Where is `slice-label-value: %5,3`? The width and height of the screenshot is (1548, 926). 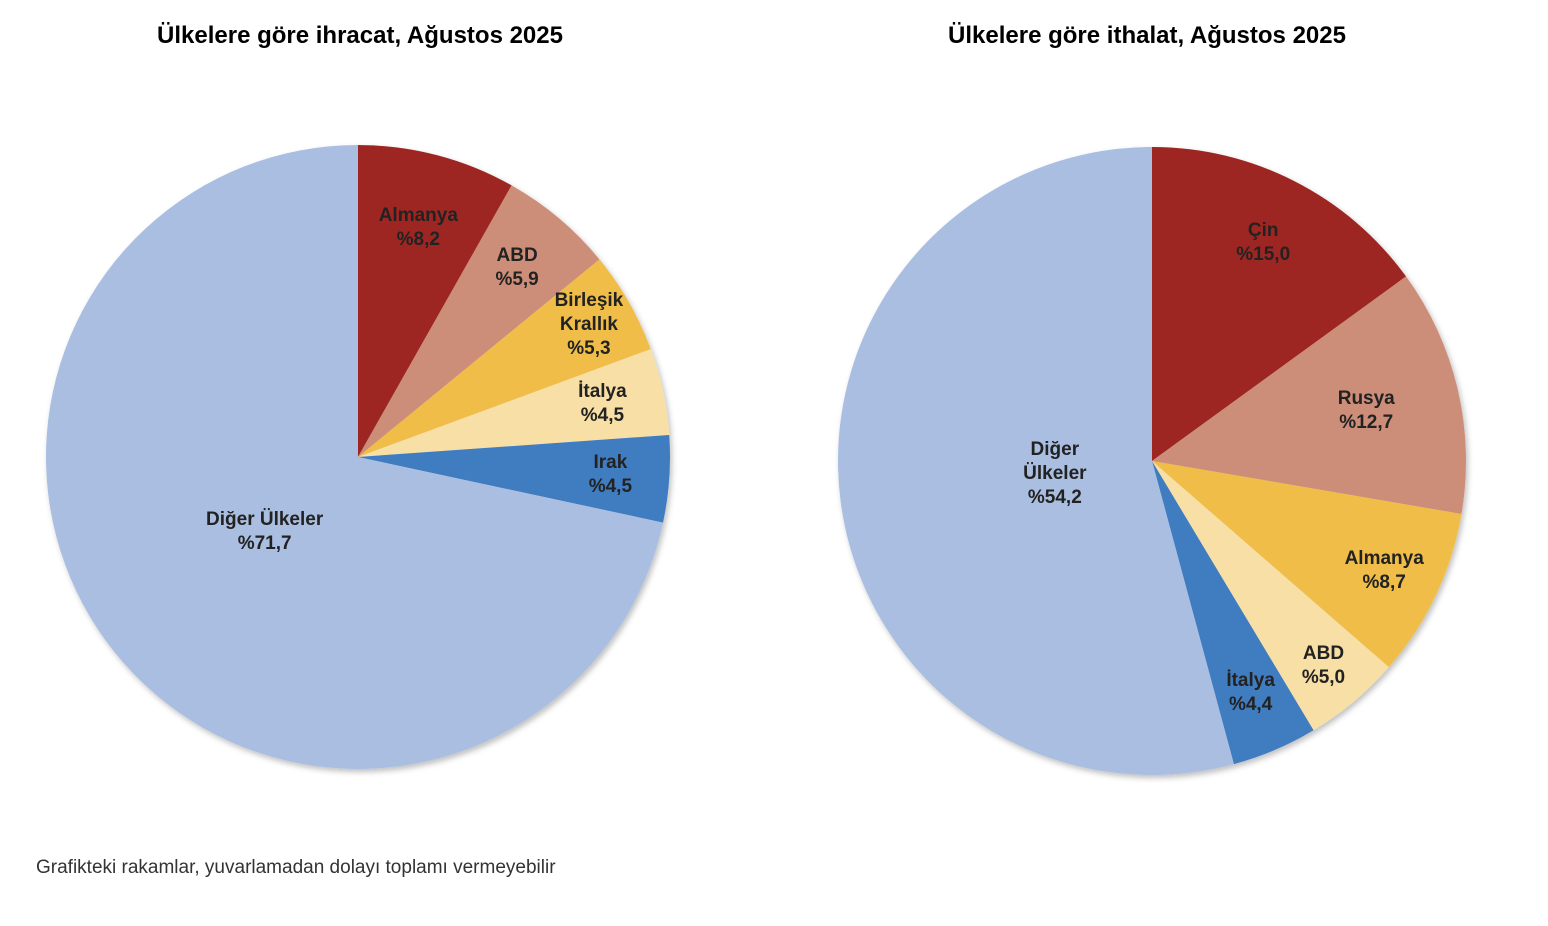 slice-label-value: %5,3 is located at coordinates (589, 348).